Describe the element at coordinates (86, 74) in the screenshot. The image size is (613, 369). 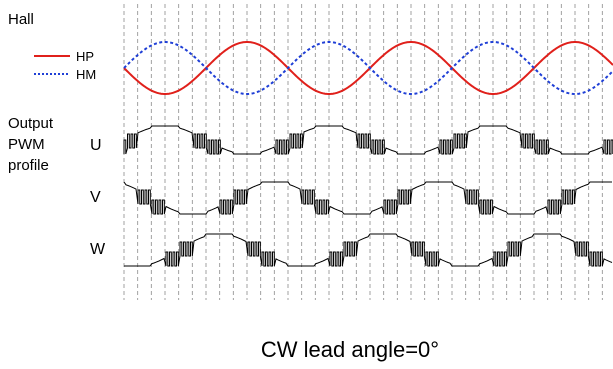
I see `legend-hm-label: HM` at that location.